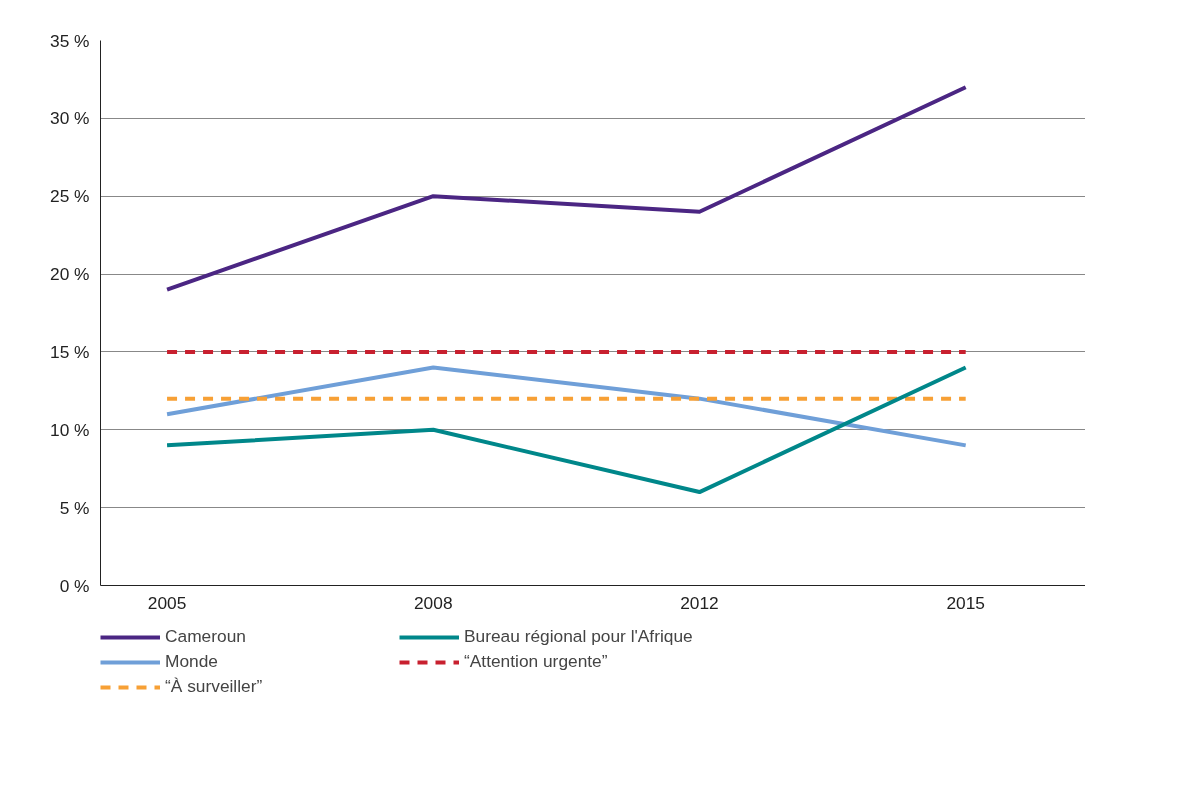 Image resolution: width=1195 pixels, height=805 pixels. Describe the element at coordinates (206, 636) in the screenshot. I see `legend-label: Cameroun` at that location.